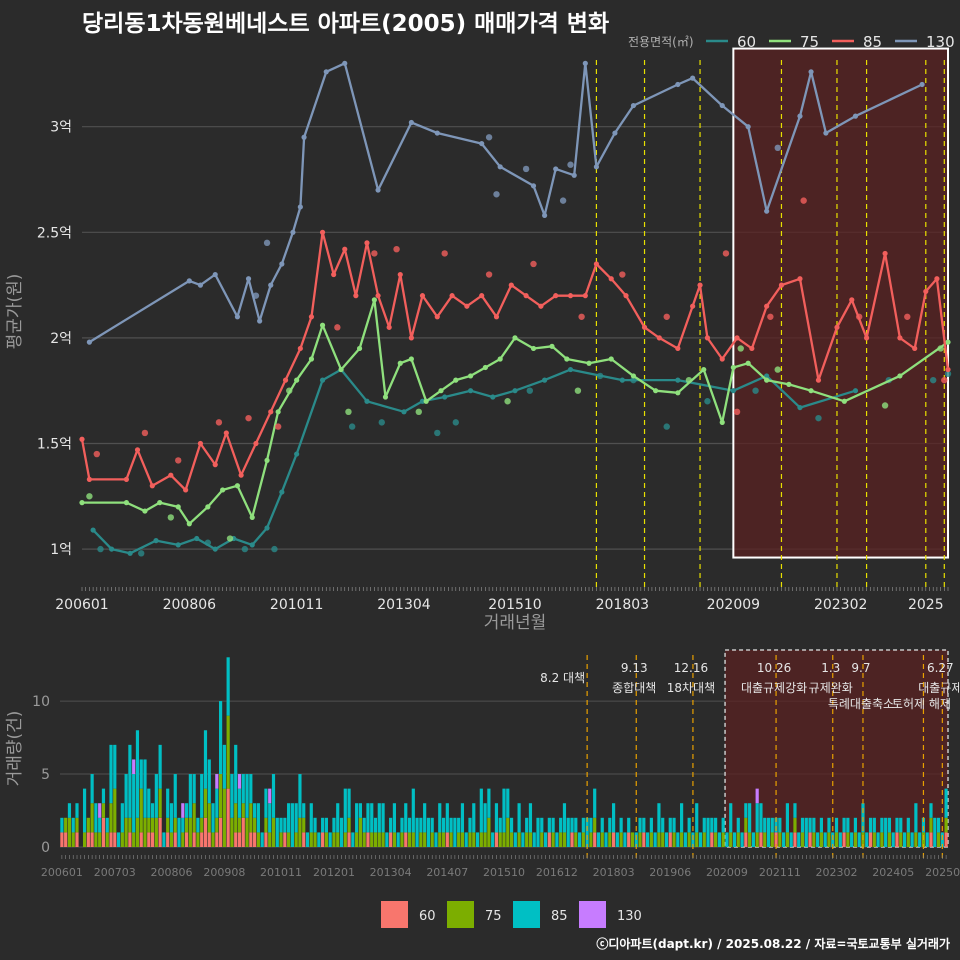 This screenshot has width=960, height=960. What do you see at coordinates (54, 444) in the screenshot?
I see `y-tick-label: 1.5억` at bounding box center [54, 444].